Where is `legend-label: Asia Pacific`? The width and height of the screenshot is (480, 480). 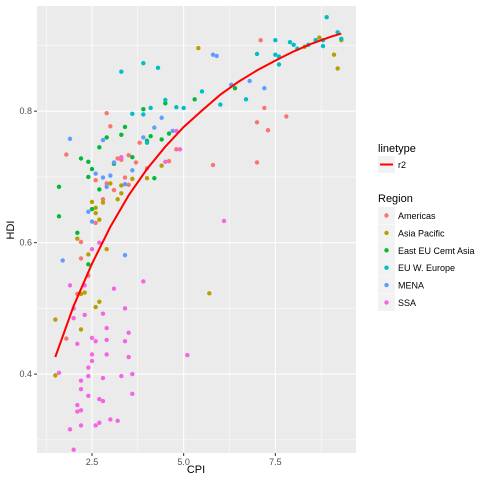 legend-label: Asia Pacific is located at coordinates (421, 233).